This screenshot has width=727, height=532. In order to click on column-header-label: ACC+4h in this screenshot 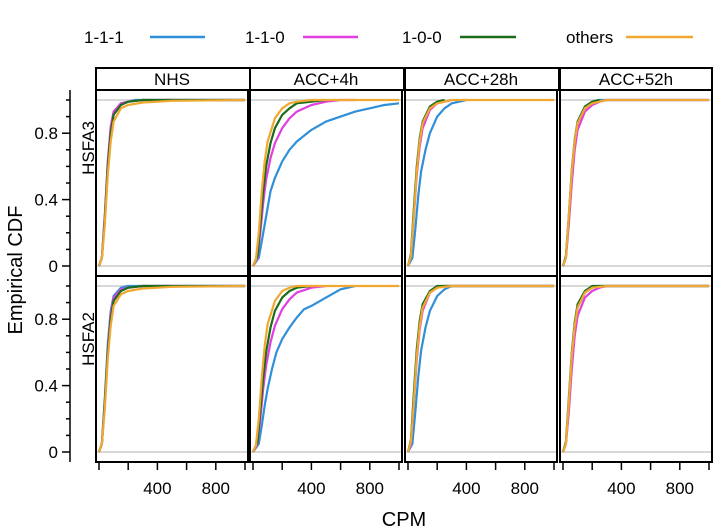, I will do `click(326, 79)`.